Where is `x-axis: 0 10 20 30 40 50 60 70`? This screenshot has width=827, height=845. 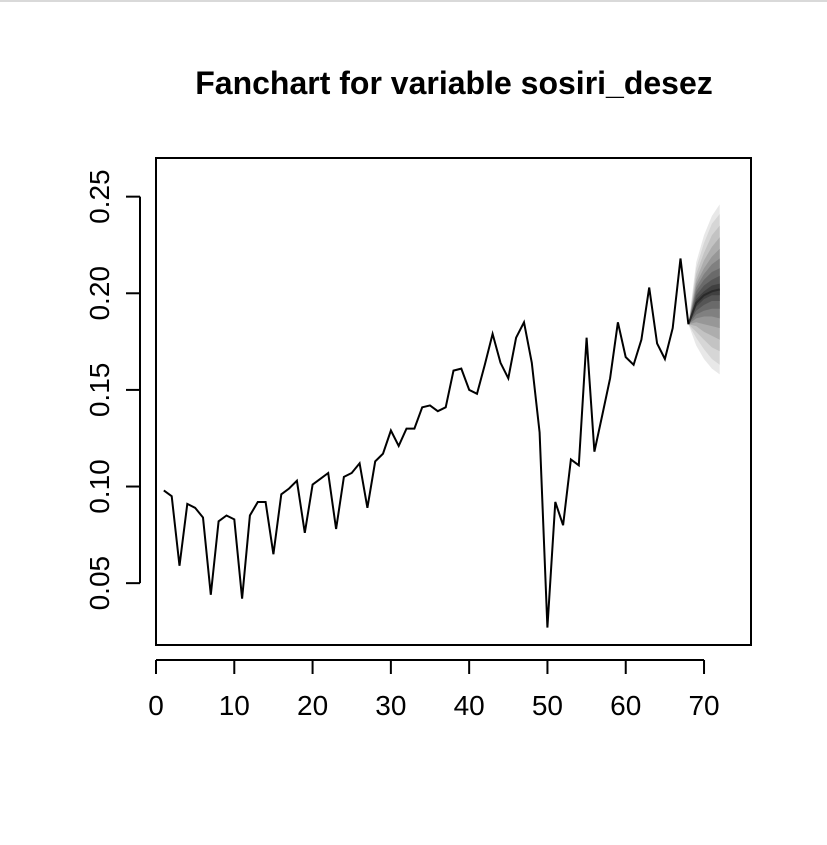
x-axis: 0 10 20 30 40 50 60 70 is located at coordinates (434, 690).